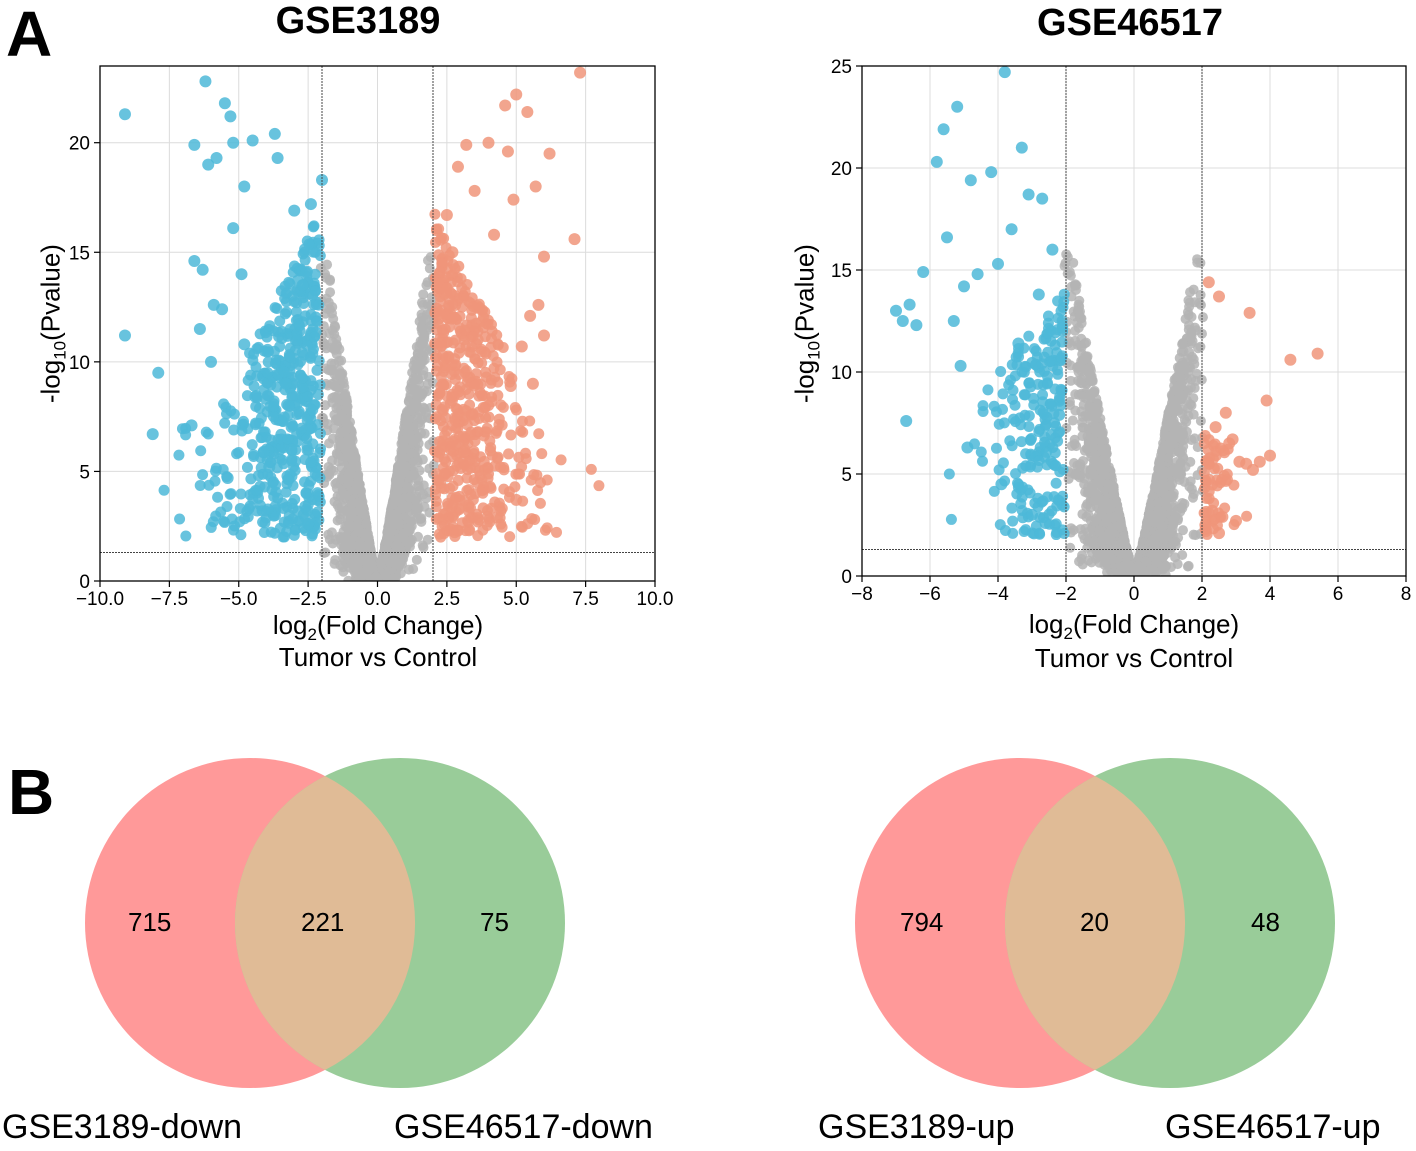 The height and width of the screenshot is (1151, 1416). I want to click on points-layer, so click(1107, 321).